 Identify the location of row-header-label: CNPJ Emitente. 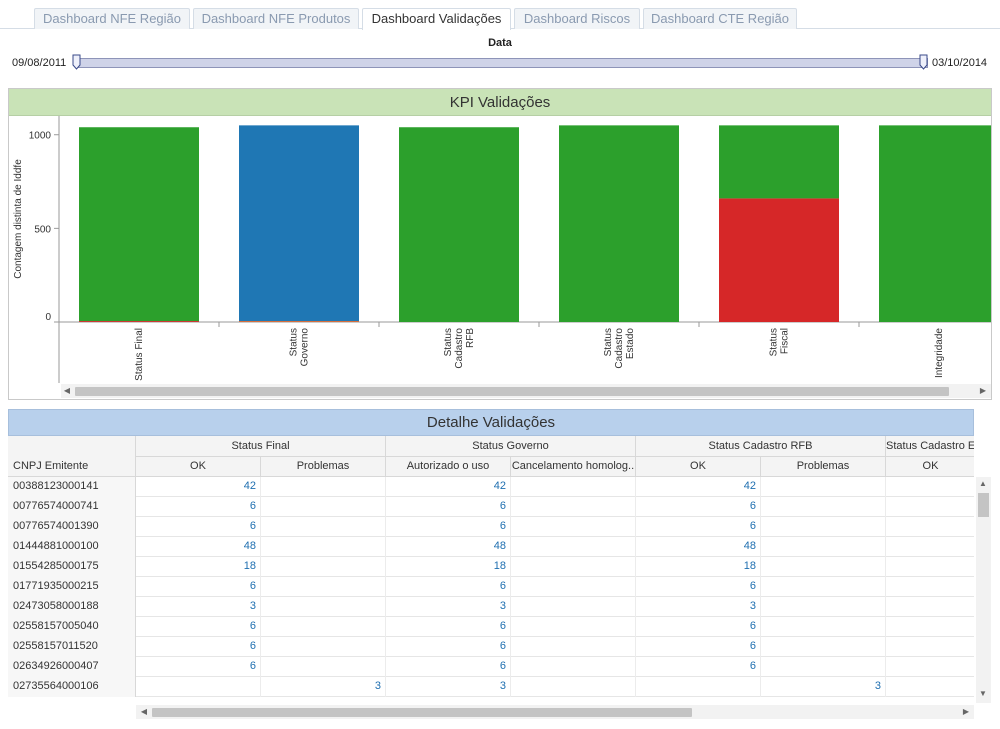
(72, 456).